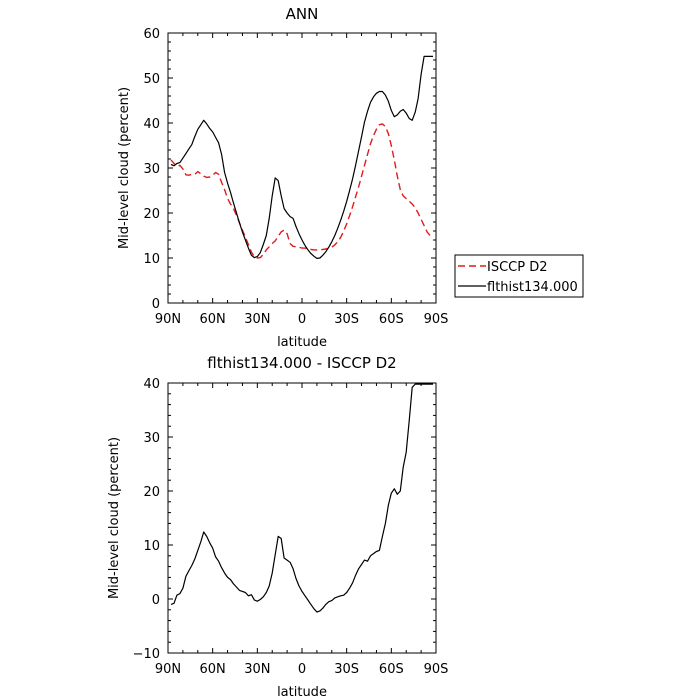 The width and height of the screenshot is (700, 700). Describe the element at coordinates (302, 14) in the screenshot. I see `chart-title: ANN` at that location.